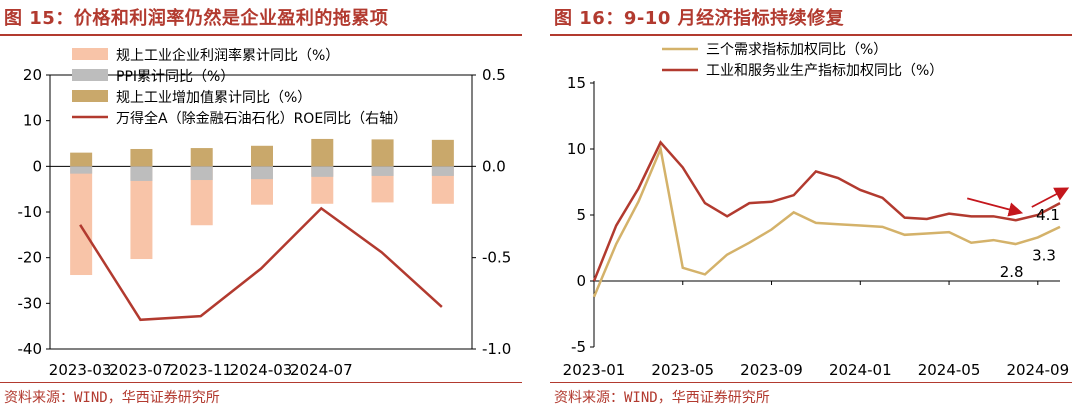 Image resolution: width=1080 pixels, height=411 pixels. Describe the element at coordinates (796, 50) in the screenshot. I see `legend-label: 三个需求指标加权同比（%）` at that location.